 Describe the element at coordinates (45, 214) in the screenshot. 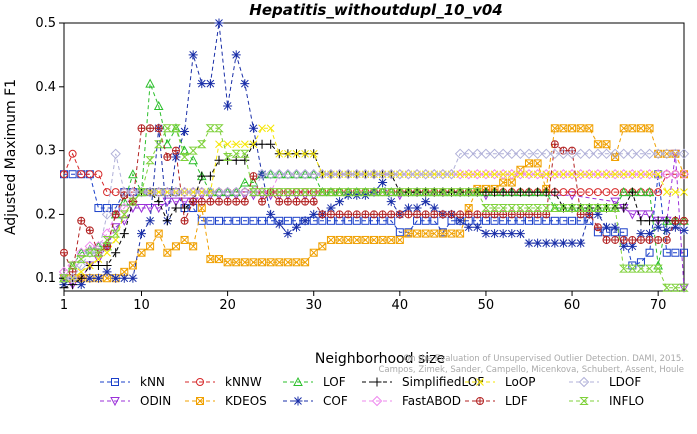

I see `y-tick-label: 0.2` at that location.